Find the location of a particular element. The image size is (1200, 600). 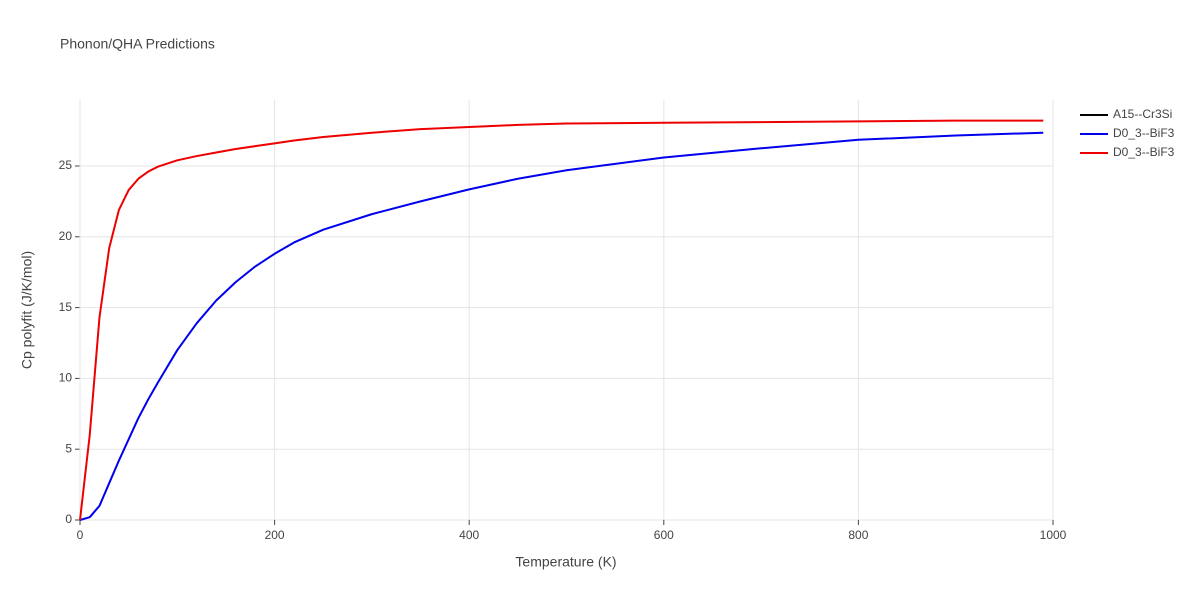

x-tick-label: 600 is located at coordinates (664, 535).